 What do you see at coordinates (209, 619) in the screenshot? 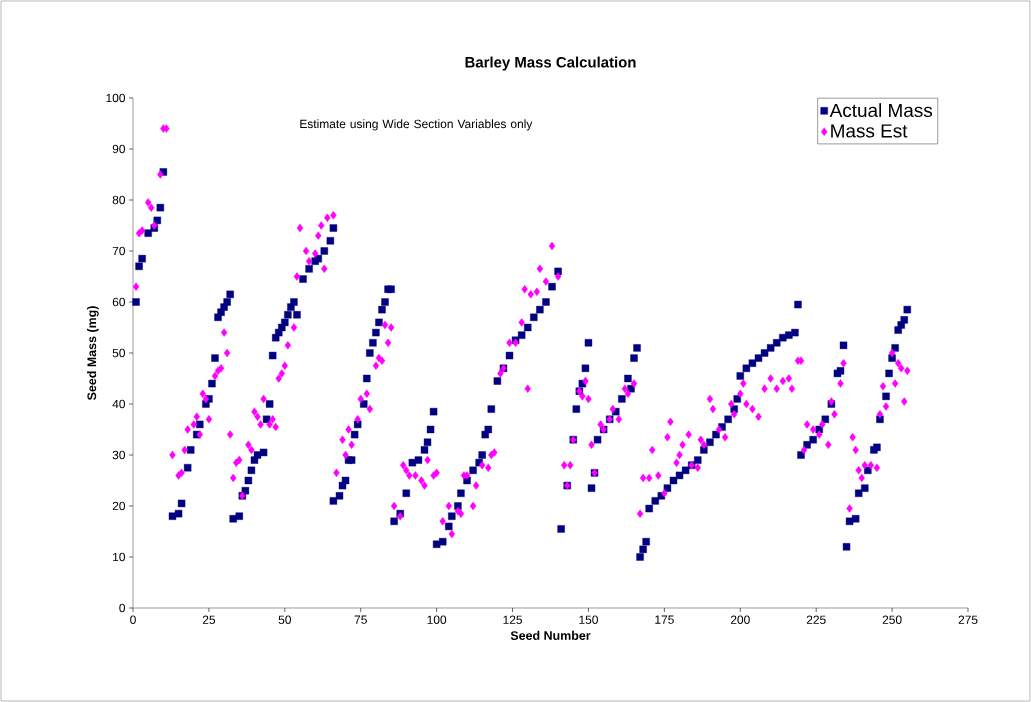
I see `x-tick-label: 25` at bounding box center [209, 619].